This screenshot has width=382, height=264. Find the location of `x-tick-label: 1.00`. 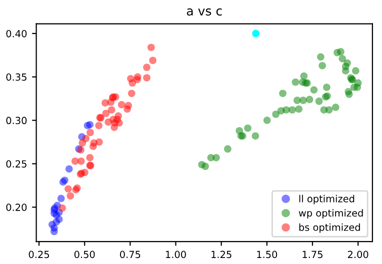

x-tick-label: 1.00 is located at coordinates (176, 254).